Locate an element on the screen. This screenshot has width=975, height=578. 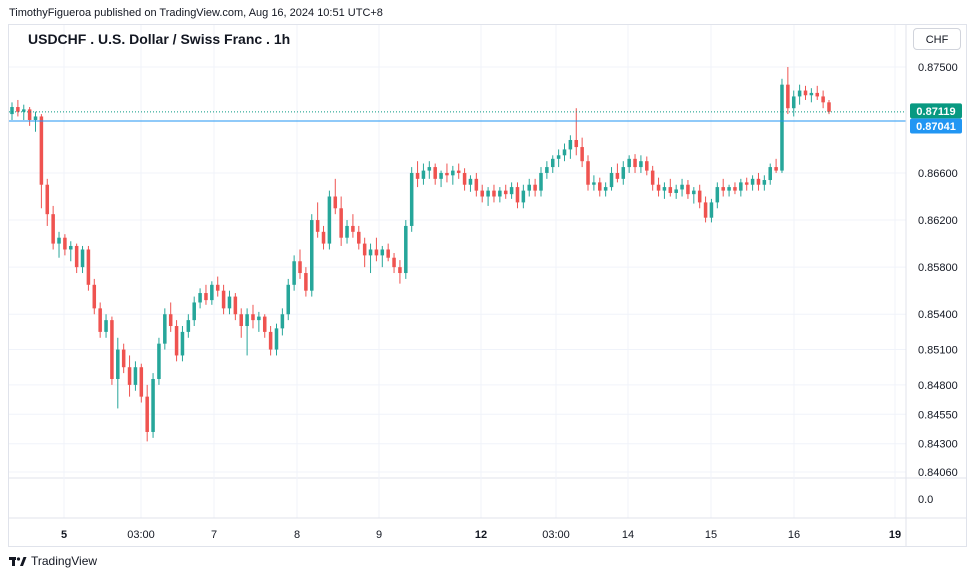
price-tick-label: 0.86200 is located at coordinates (938, 221).